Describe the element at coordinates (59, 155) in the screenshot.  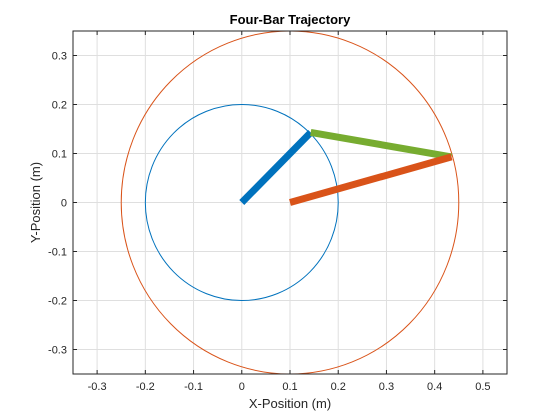
I see `y-tick-label: 0.1` at that location.